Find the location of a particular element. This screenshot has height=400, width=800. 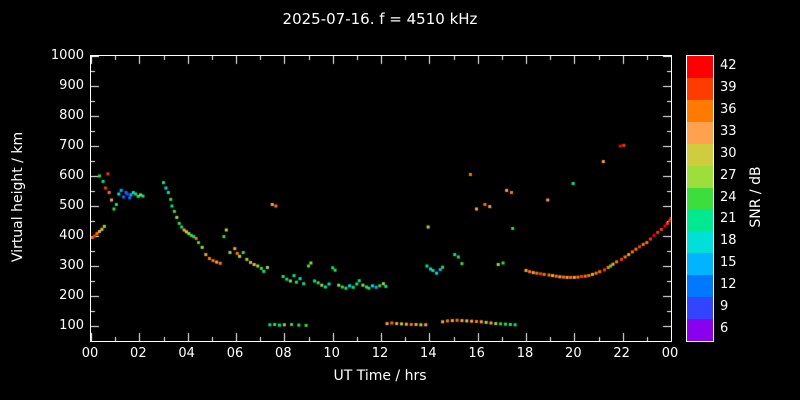

y-tick-label: 900 is located at coordinates (71, 85).